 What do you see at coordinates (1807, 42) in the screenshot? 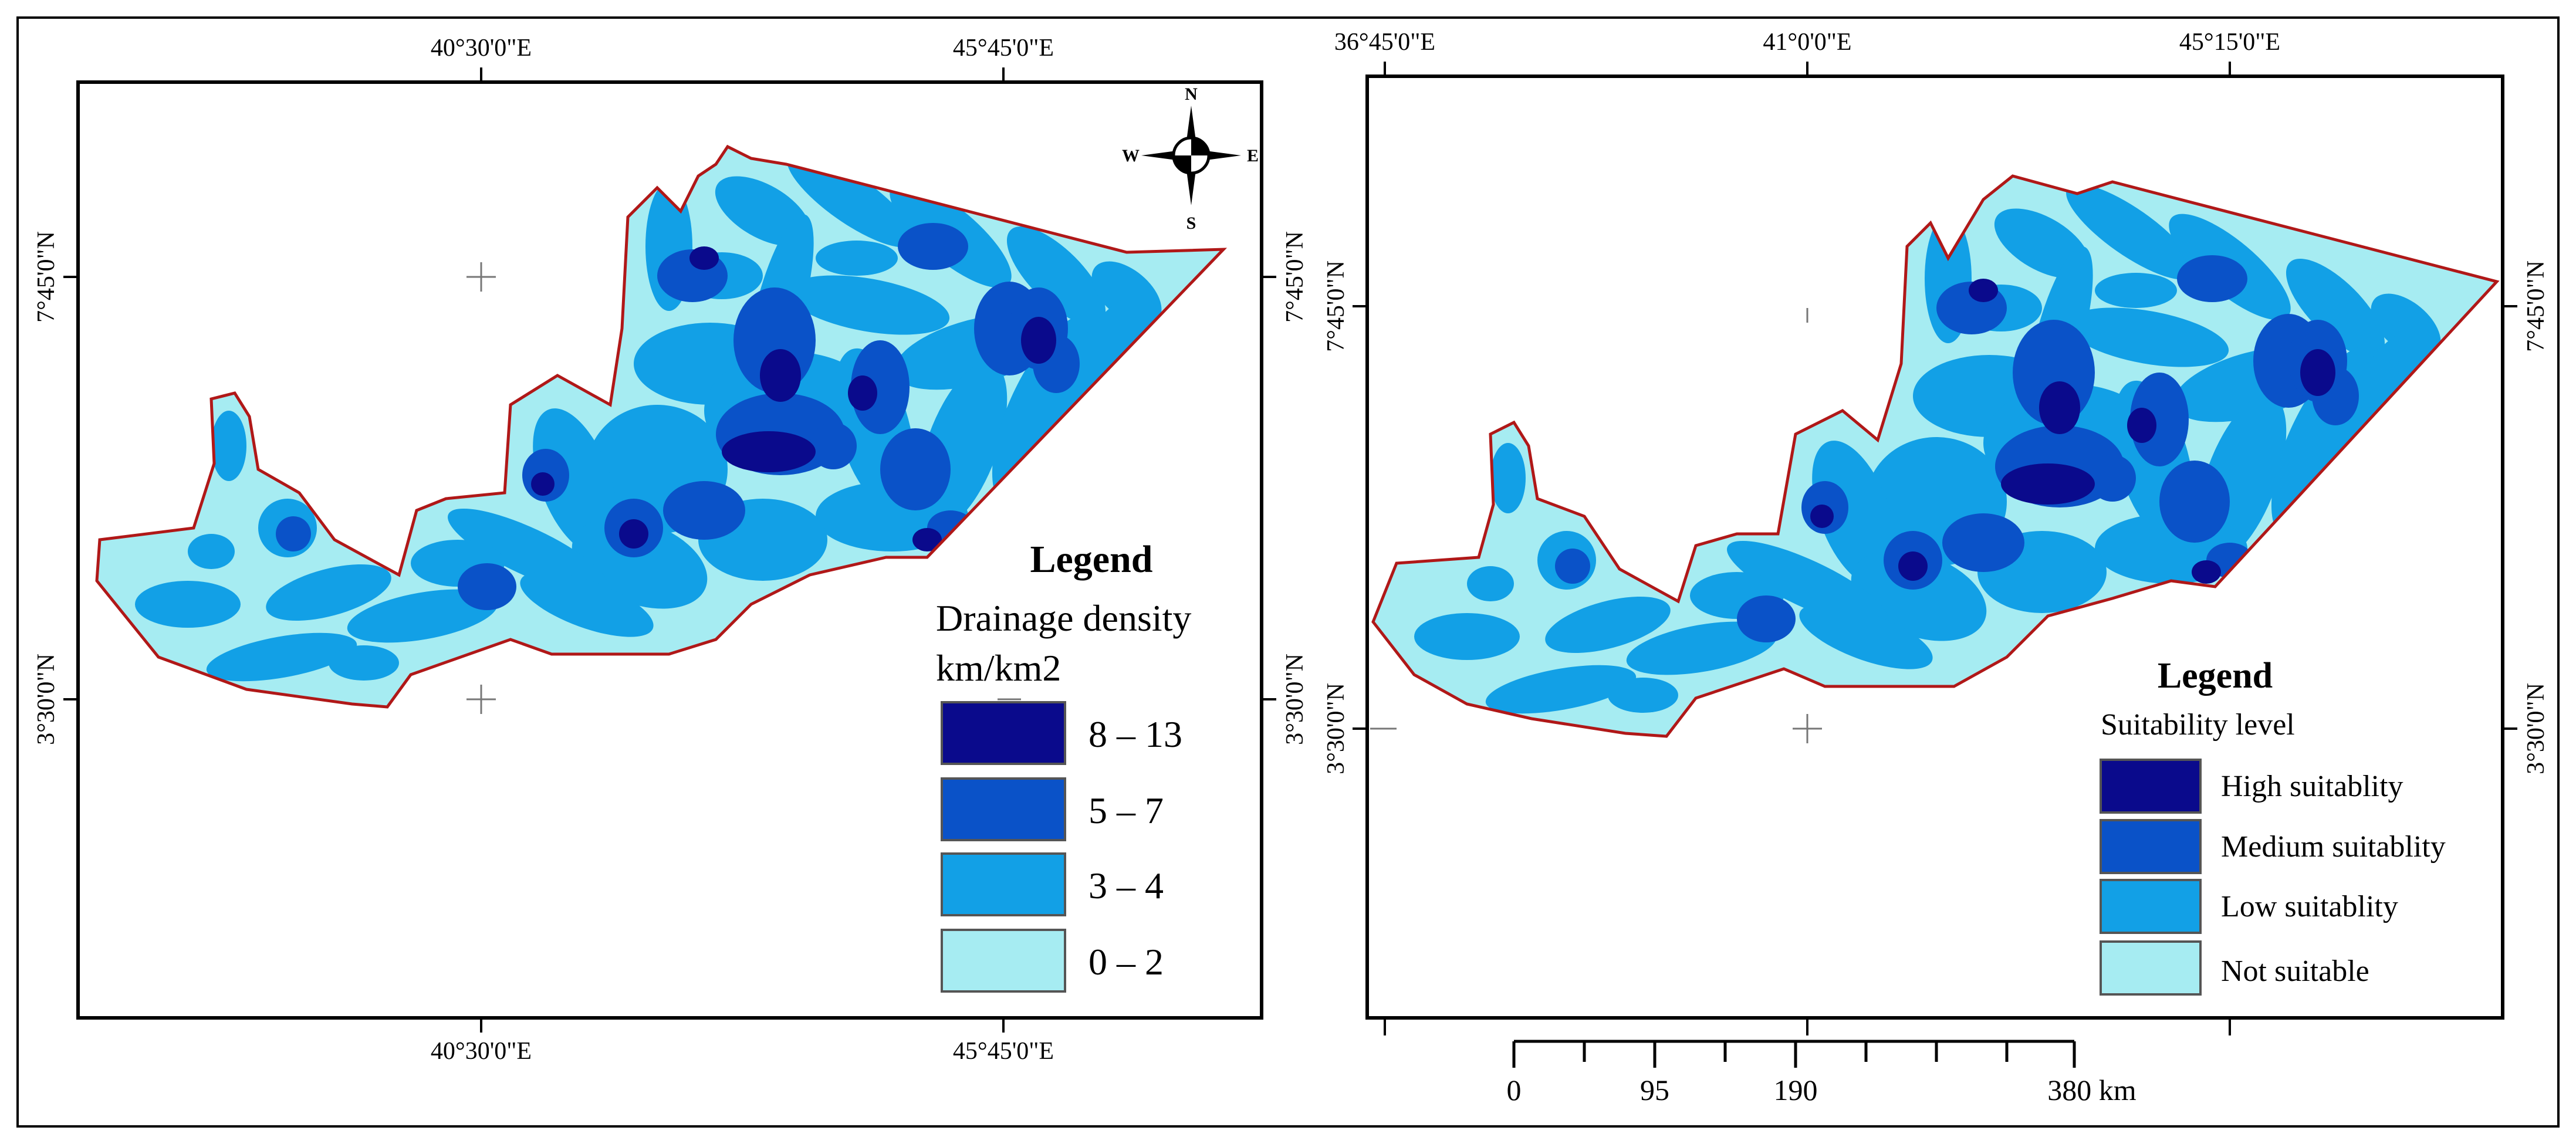
I see `right-top-tick-2: 41°0'0"E` at bounding box center [1807, 42].